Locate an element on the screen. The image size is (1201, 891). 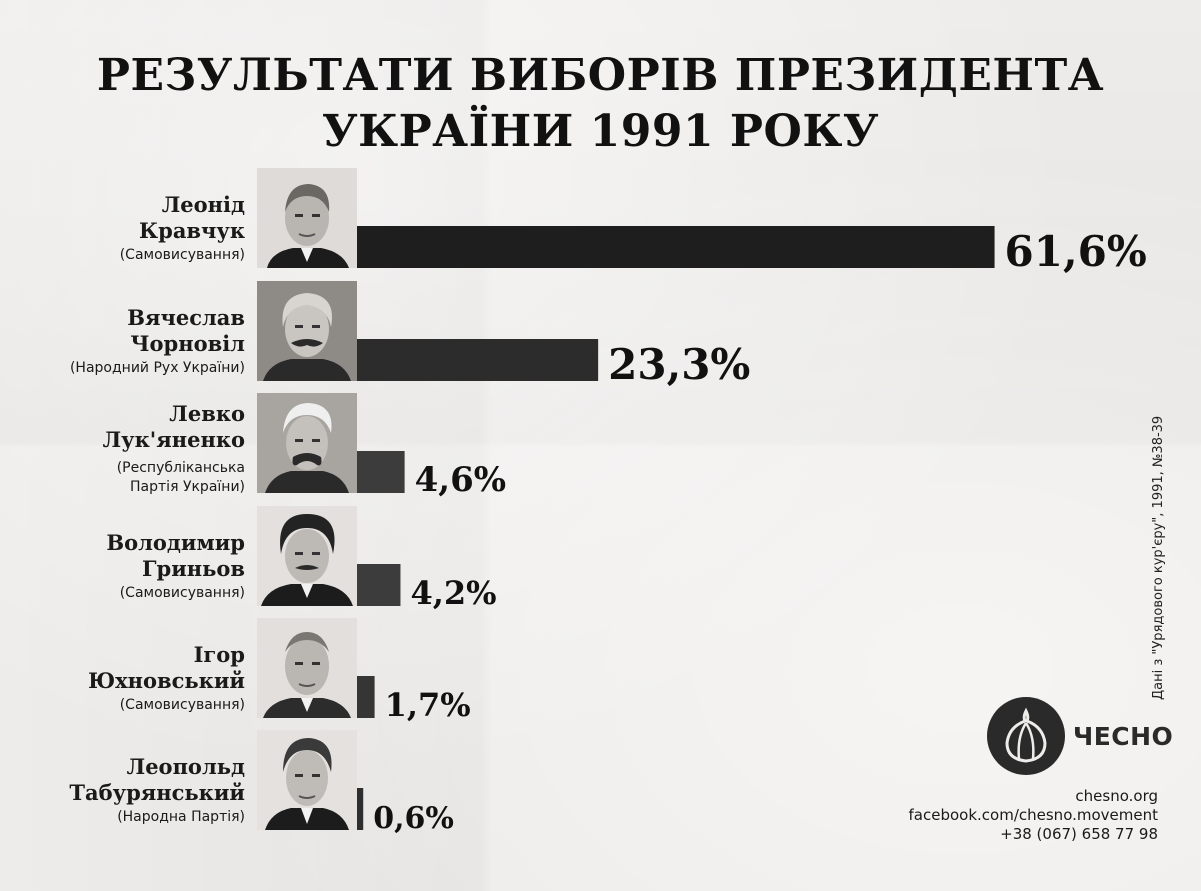
value-label: 1,7% is located at coordinates (428, 705).